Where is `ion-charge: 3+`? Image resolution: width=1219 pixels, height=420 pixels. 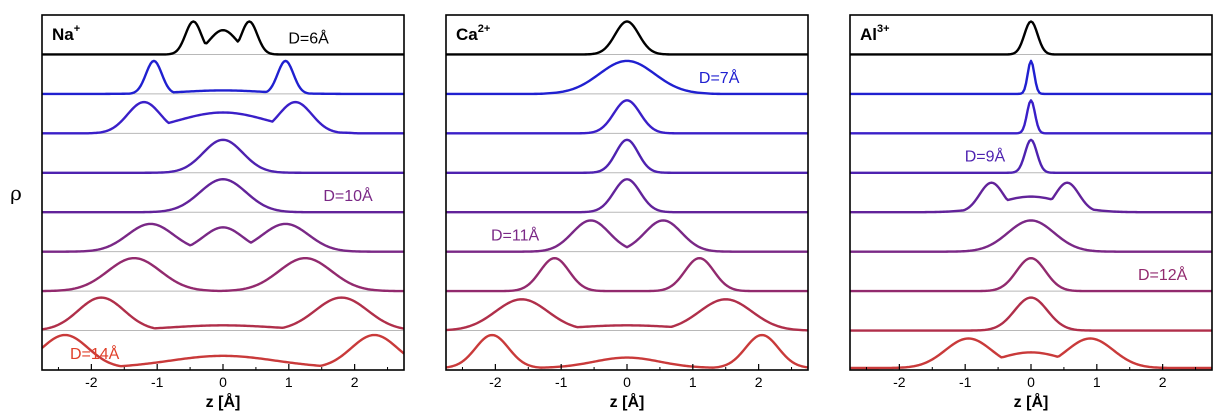
ion-charge: 3+ is located at coordinates (883, 29).